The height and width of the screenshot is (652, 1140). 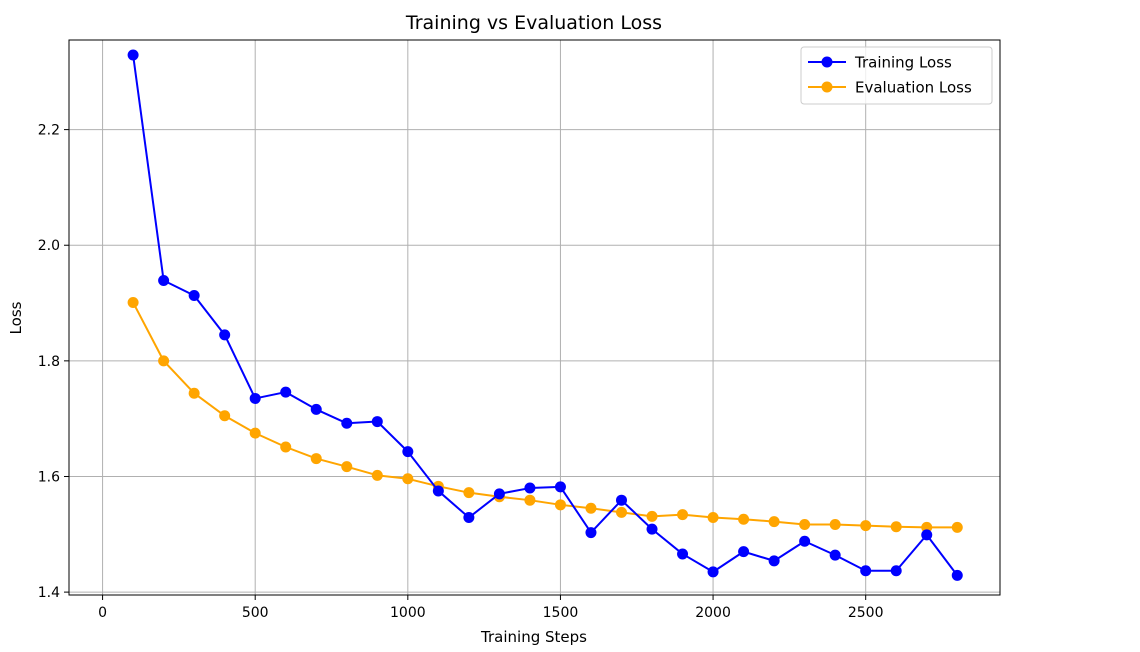 What do you see at coordinates (827, 87) in the screenshot?
I see `legend-evaluation-marker` at bounding box center [827, 87].